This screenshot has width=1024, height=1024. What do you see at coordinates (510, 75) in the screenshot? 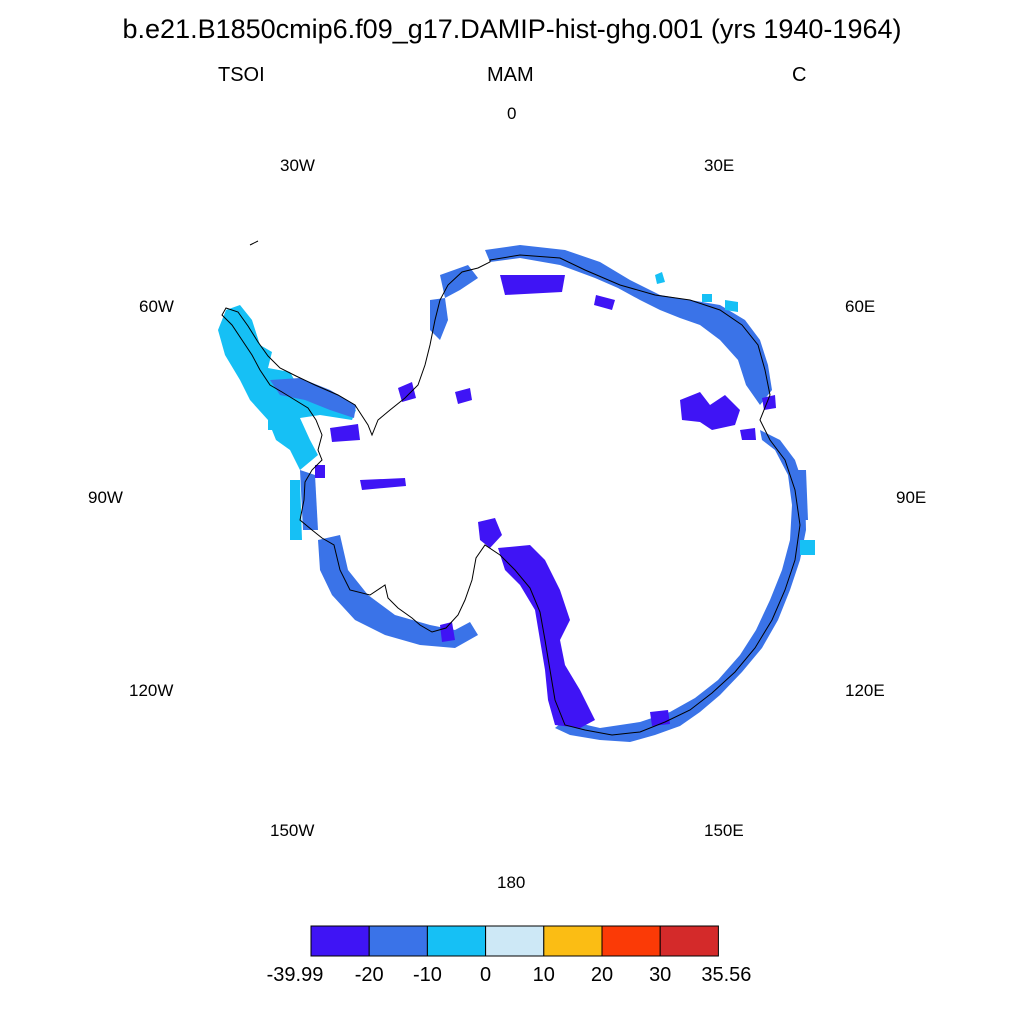
I see `season-label: MAM` at bounding box center [510, 75].